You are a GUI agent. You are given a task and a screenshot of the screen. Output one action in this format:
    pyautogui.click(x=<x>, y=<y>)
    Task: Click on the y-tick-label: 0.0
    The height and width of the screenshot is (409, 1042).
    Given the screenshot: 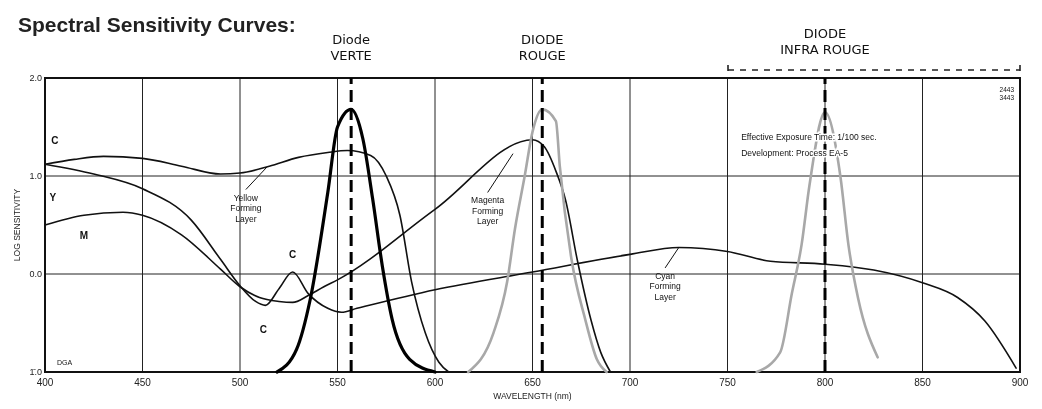 What is the action you would take?
    pyautogui.click(x=35, y=274)
    